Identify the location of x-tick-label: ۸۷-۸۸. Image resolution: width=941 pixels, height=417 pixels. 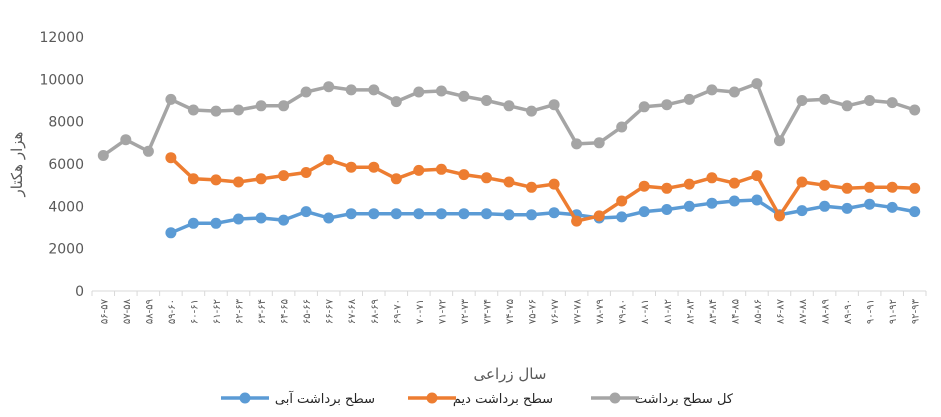
(803, 311).